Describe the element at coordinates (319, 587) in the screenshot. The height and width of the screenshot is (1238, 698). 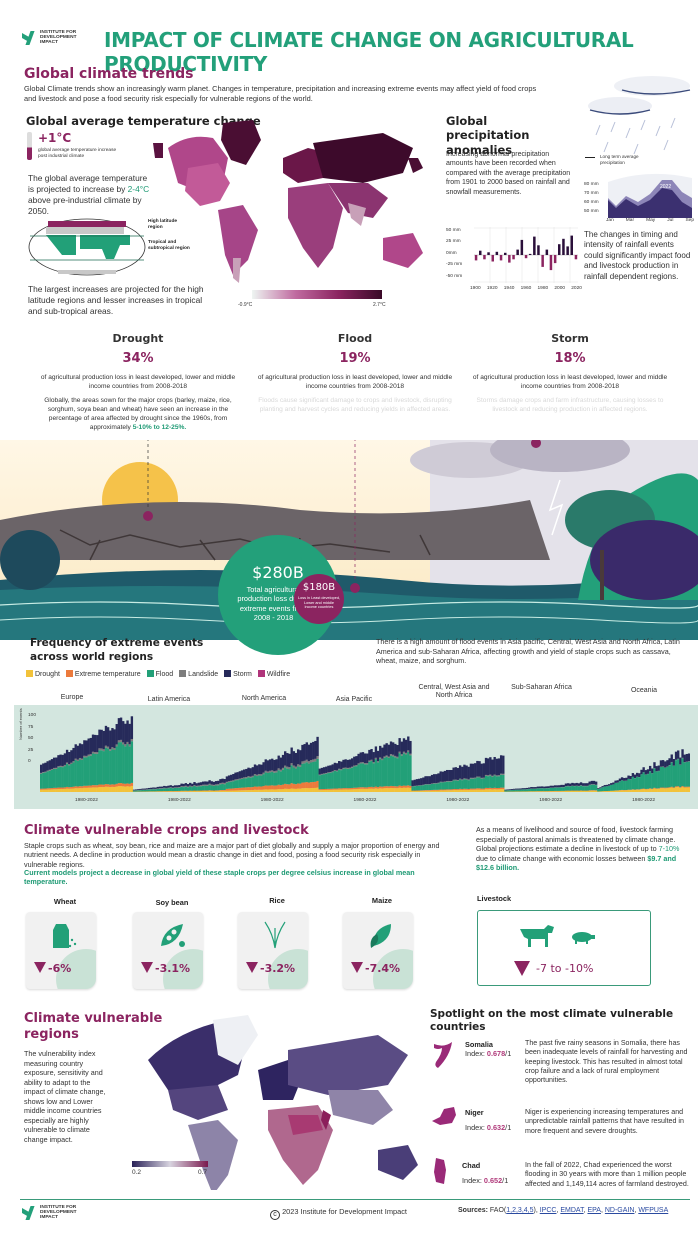
I see `ldc-loss-value: $180B` at that location.